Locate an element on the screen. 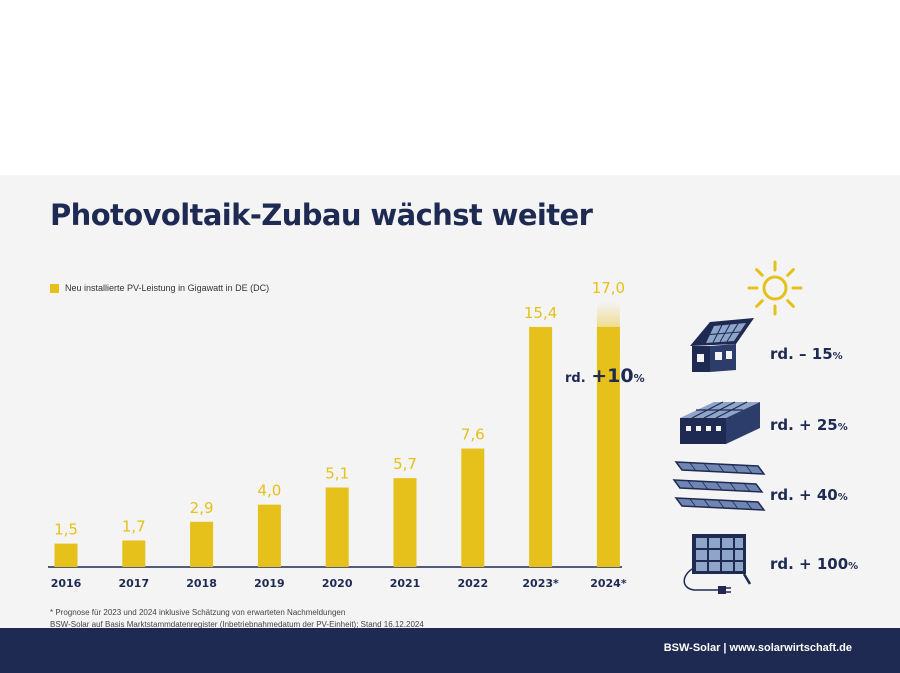  bar-2020 is located at coordinates (337, 527).